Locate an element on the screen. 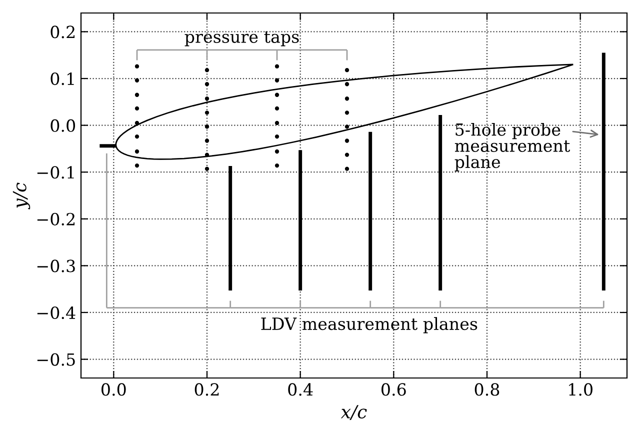 The width and height of the screenshot is (633, 423). y-tick-label: −0.3 is located at coordinates (56, 266).